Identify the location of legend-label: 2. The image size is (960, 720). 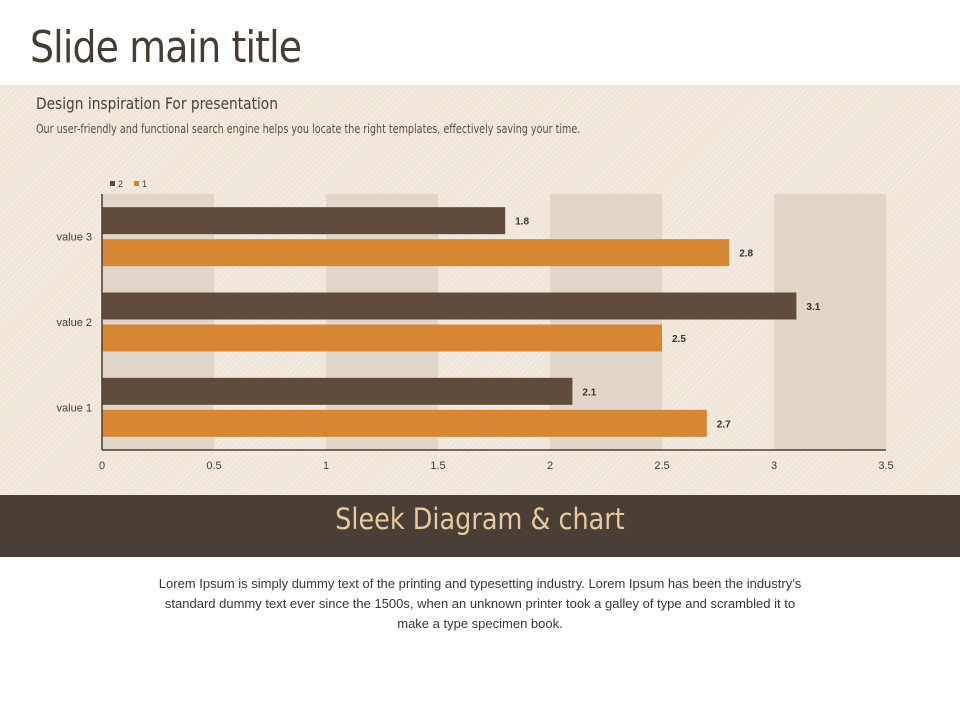
(120, 184).